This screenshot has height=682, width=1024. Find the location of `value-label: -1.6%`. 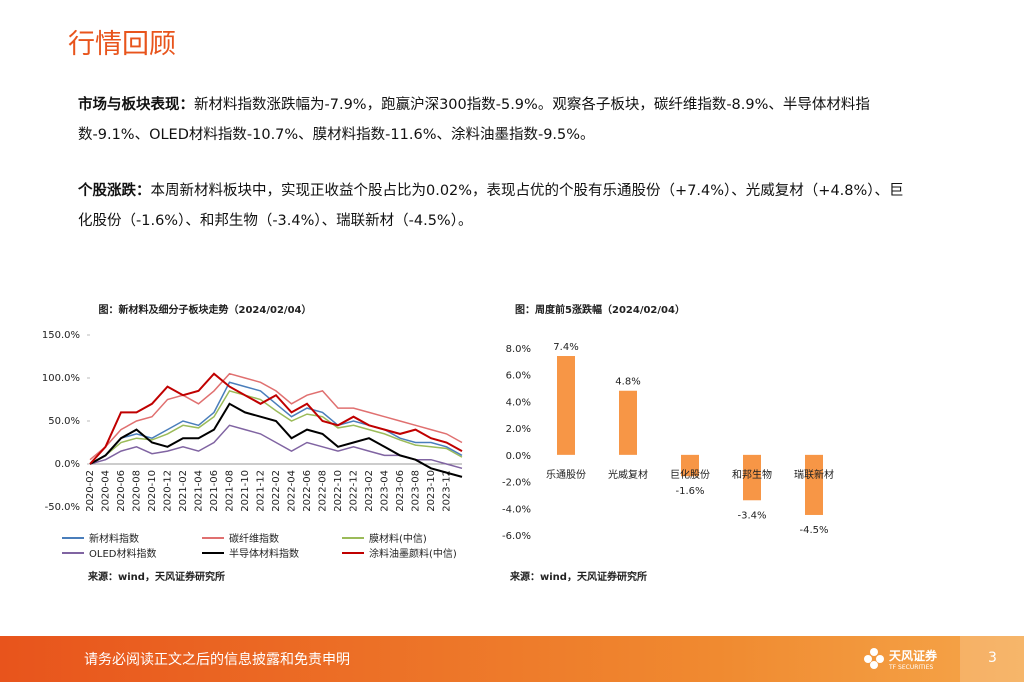

value-label: -1.6% is located at coordinates (689, 491).